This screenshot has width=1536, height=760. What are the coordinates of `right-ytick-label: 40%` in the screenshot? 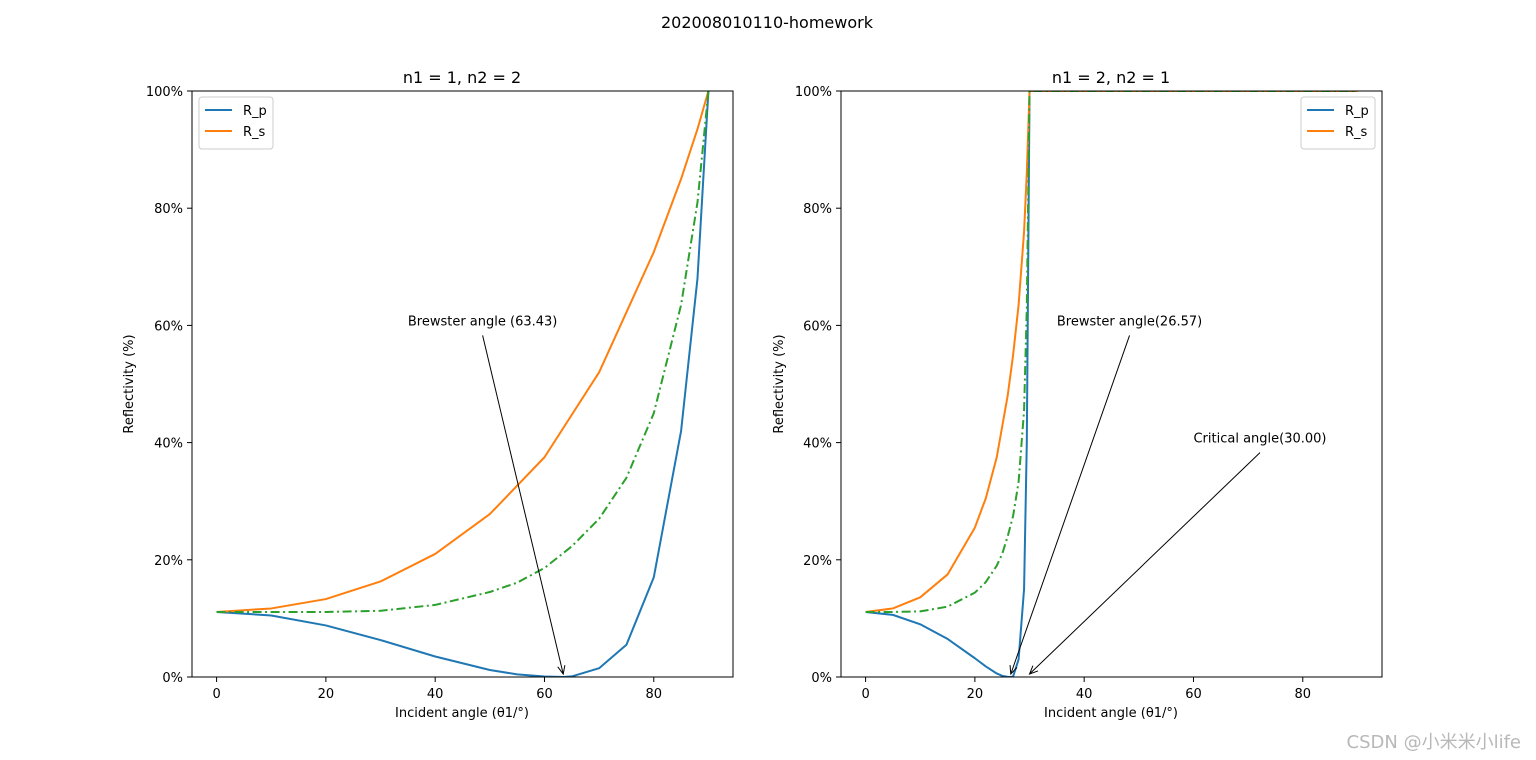 It's located at (817, 444).